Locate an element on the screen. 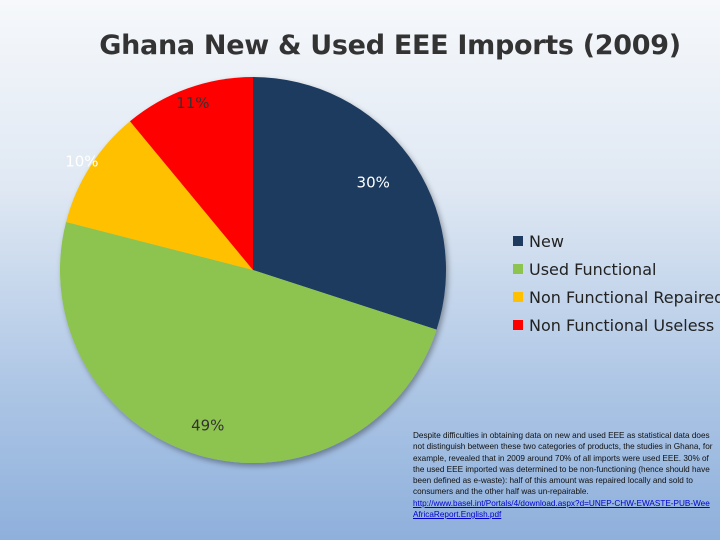 The image size is (720, 540). slice-label: 49% is located at coordinates (207, 426).